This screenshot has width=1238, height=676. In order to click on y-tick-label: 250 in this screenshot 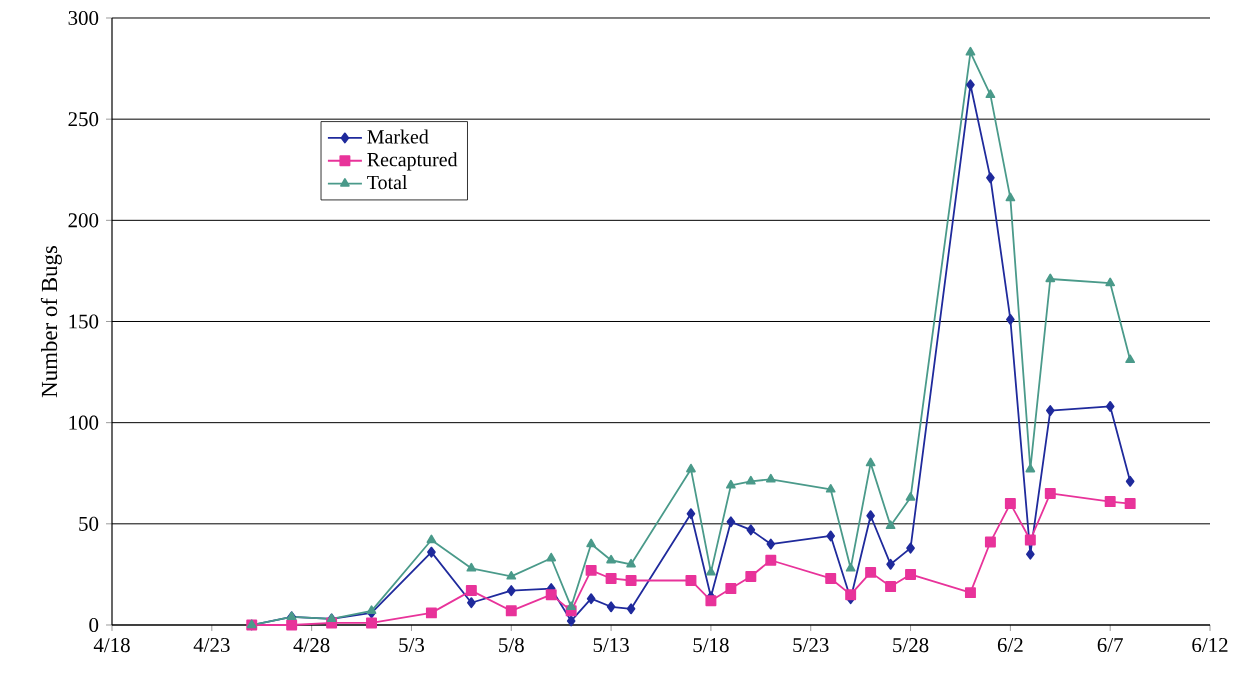, I will do `click(83, 119)`.